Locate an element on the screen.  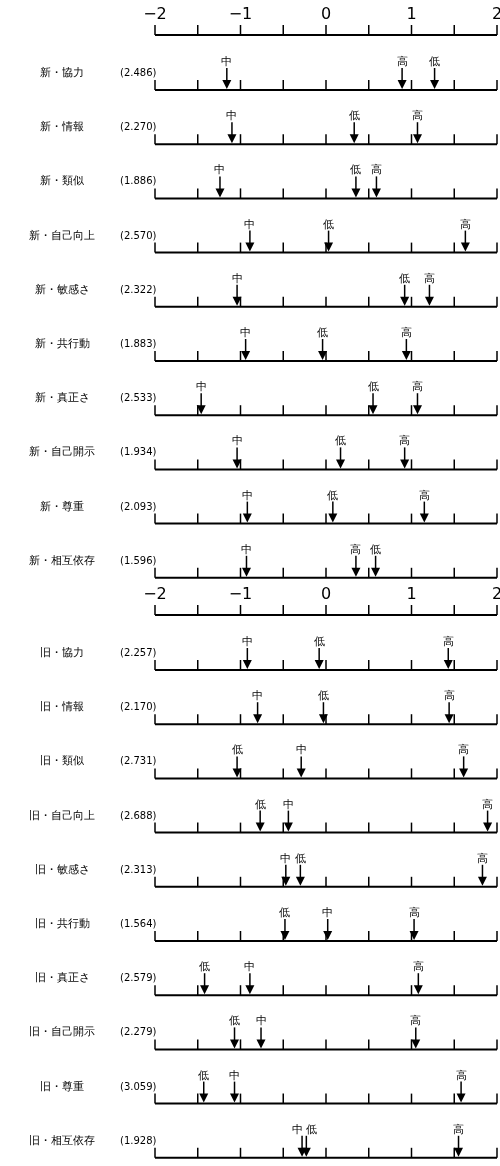
annotation: (2.570) is located at coordinates (138, 235).